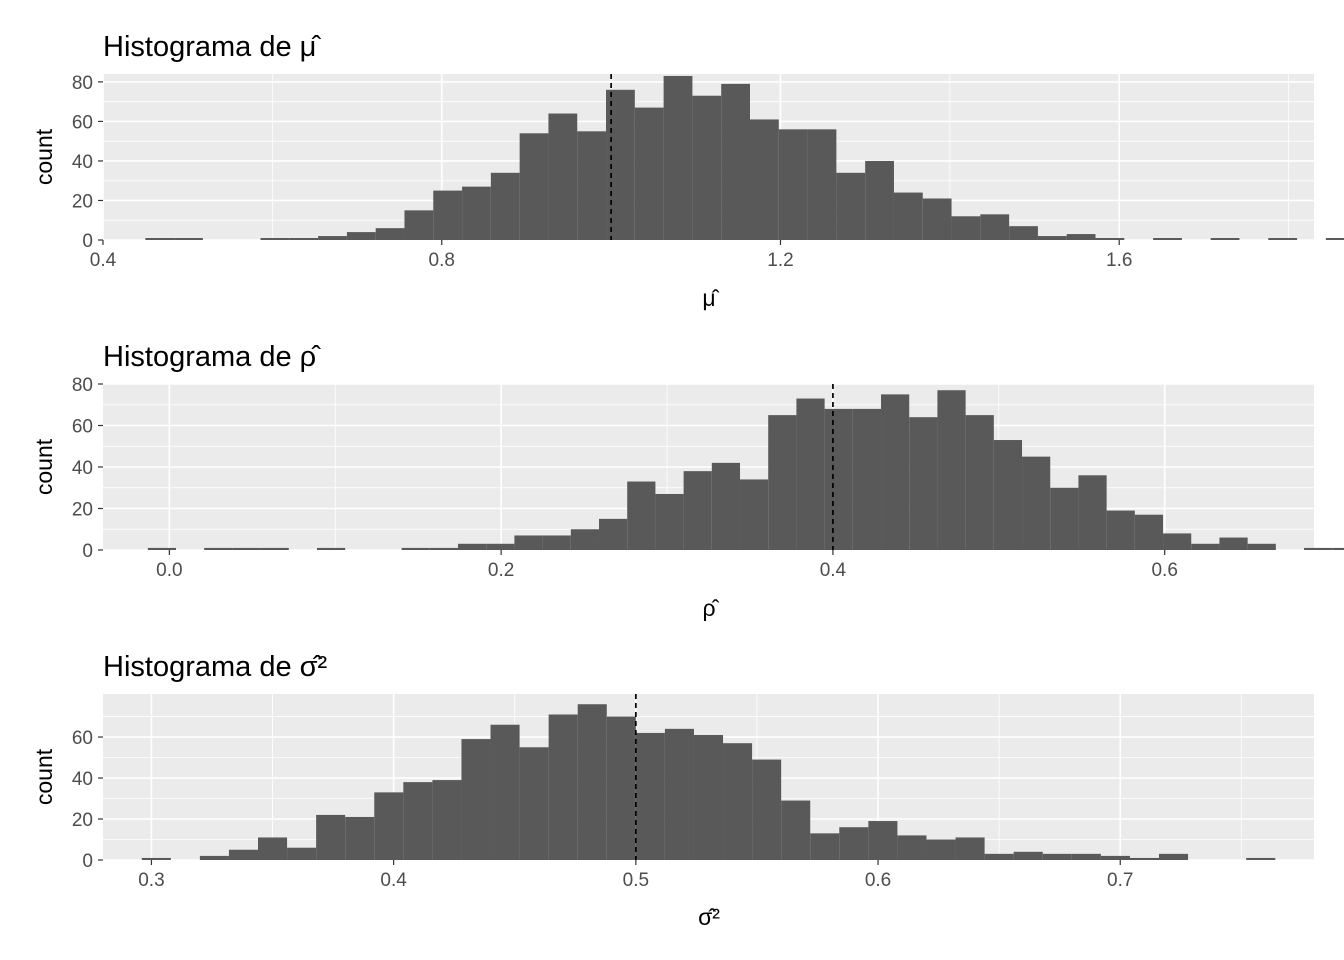 The width and height of the screenshot is (1344, 960). Describe the element at coordinates (667, 565) in the screenshot. I see `x-axis: 0.0 0.2 0.4 0.6` at that location.